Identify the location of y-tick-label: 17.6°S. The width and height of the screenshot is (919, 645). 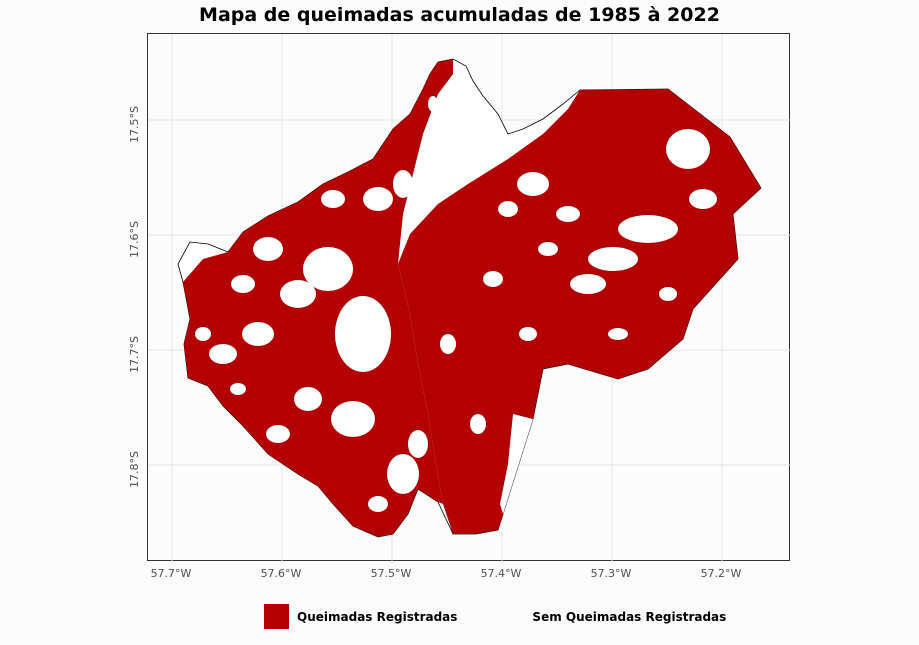
(134, 239).